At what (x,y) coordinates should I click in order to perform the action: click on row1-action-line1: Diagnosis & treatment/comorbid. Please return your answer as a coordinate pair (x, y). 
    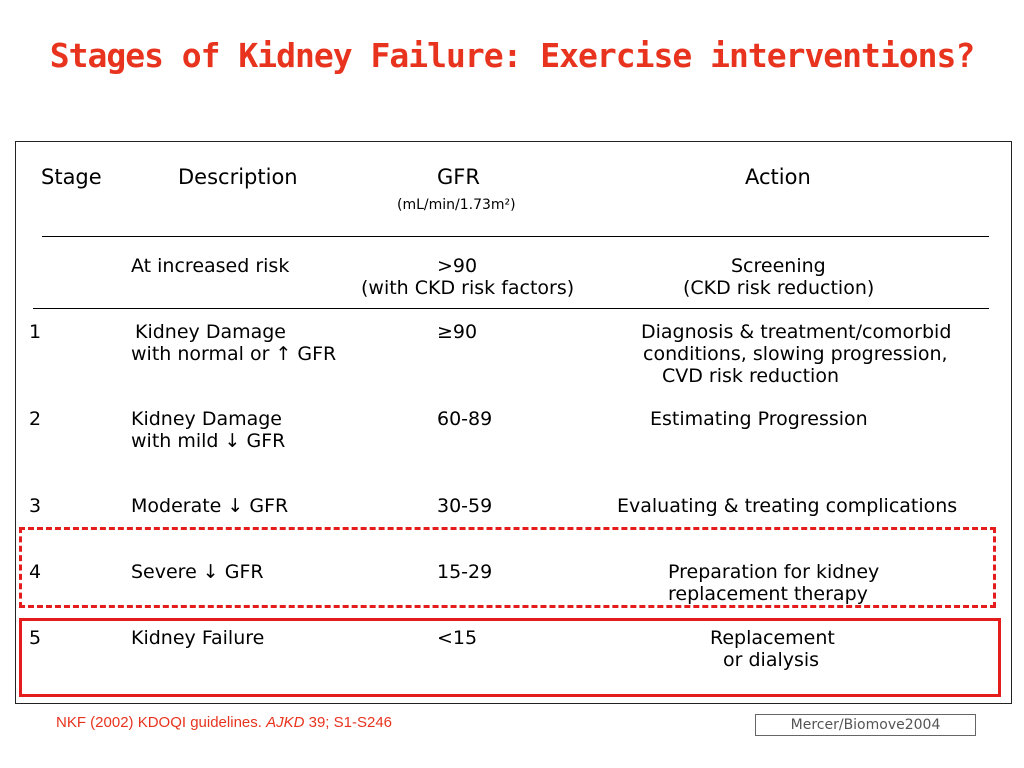
    Looking at the image, I should click on (796, 332).